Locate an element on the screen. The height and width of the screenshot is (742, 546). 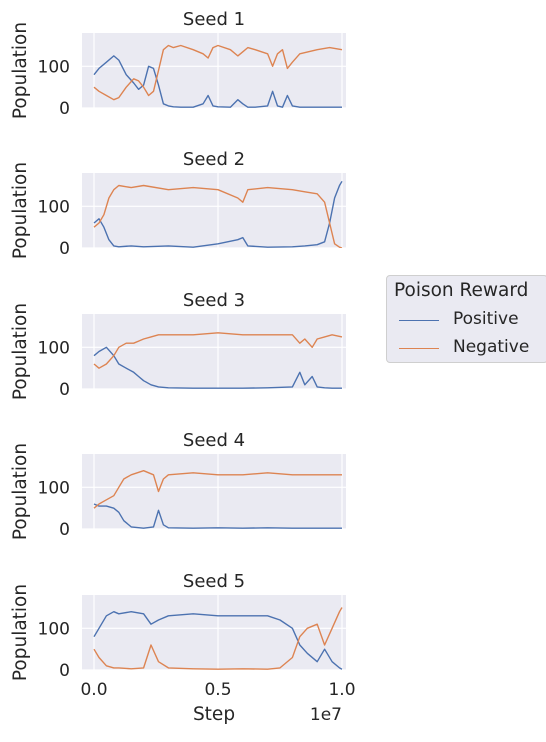
panel-2: 0 100 Seed 2 Population is located at coordinates (178, 204).